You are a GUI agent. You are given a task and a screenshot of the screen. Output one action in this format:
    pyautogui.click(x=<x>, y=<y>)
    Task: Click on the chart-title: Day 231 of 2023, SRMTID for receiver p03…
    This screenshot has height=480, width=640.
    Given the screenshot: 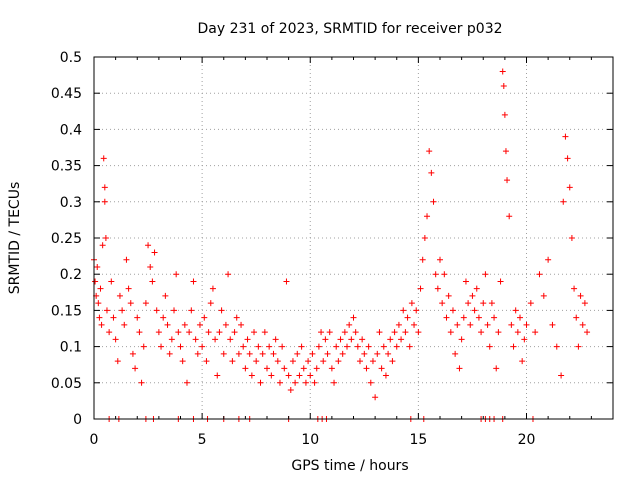 What is the action you would take?
    pyautogui.click(x=349, y=29)
    